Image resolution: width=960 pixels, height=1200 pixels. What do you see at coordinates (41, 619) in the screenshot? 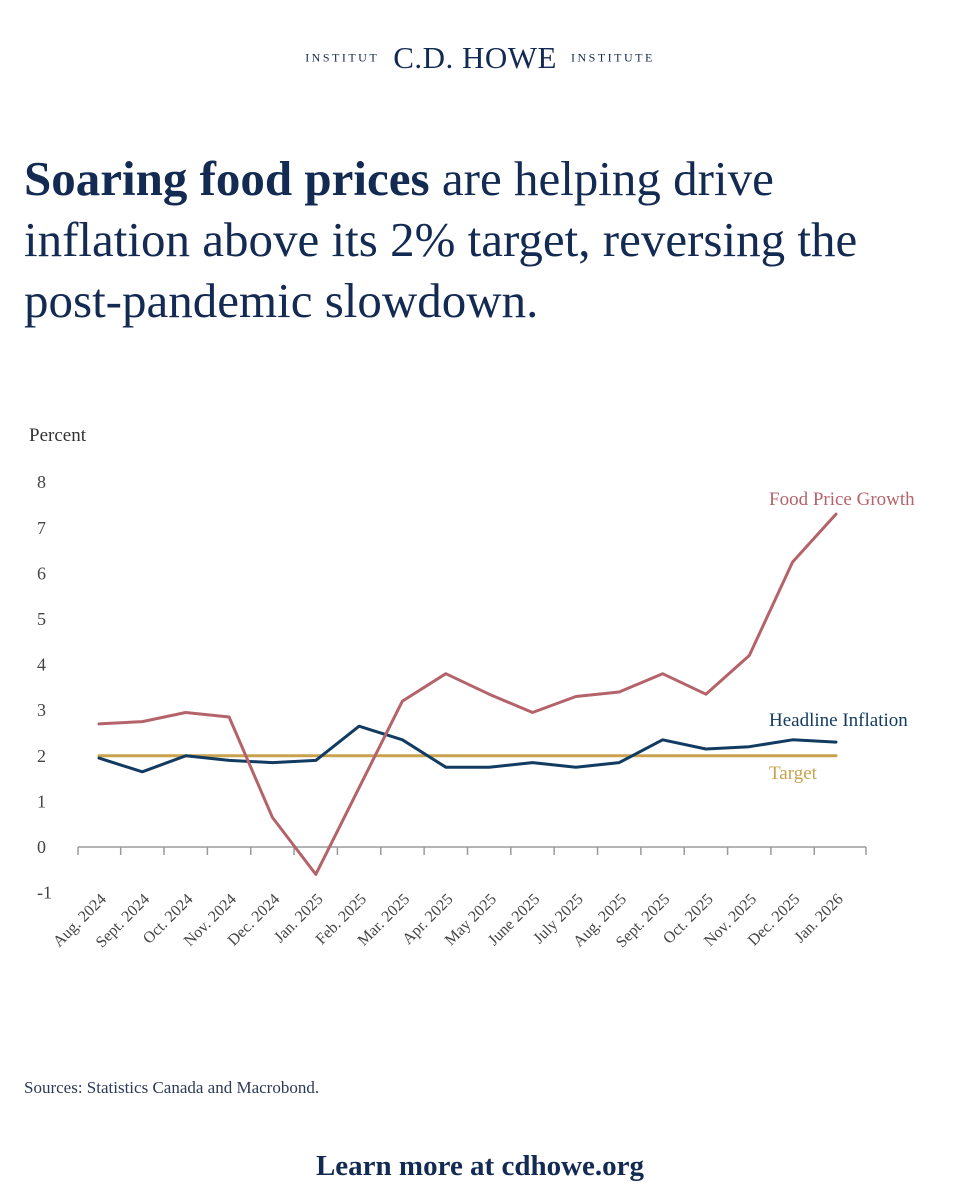
I see `y-tick-label: 5` at bounding box center [41, 619].